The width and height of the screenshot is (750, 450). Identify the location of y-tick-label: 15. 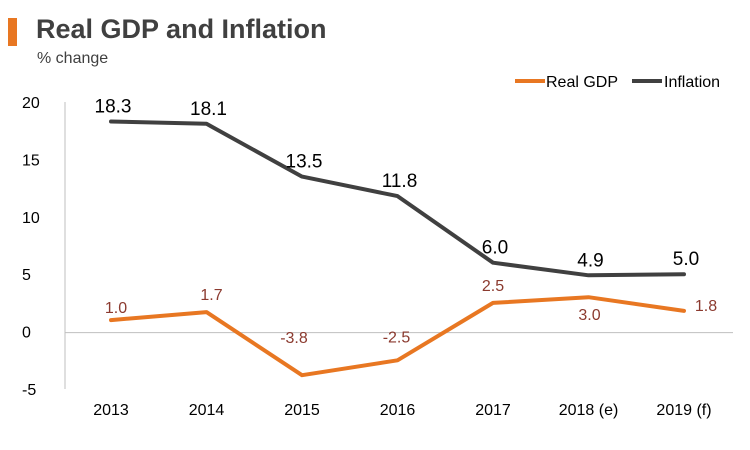
(31, 160).